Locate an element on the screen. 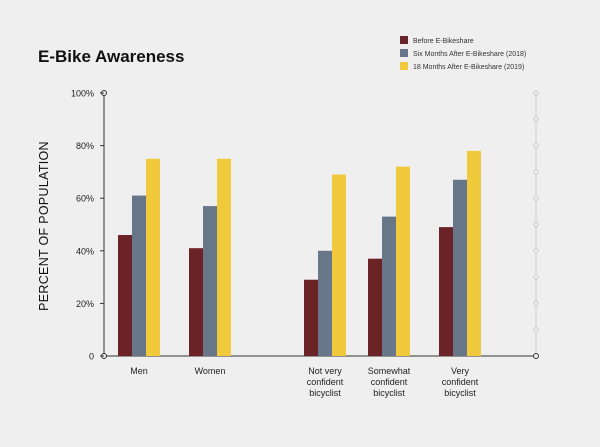  y-tick-label: 40% is located at coordinates (85, 251).